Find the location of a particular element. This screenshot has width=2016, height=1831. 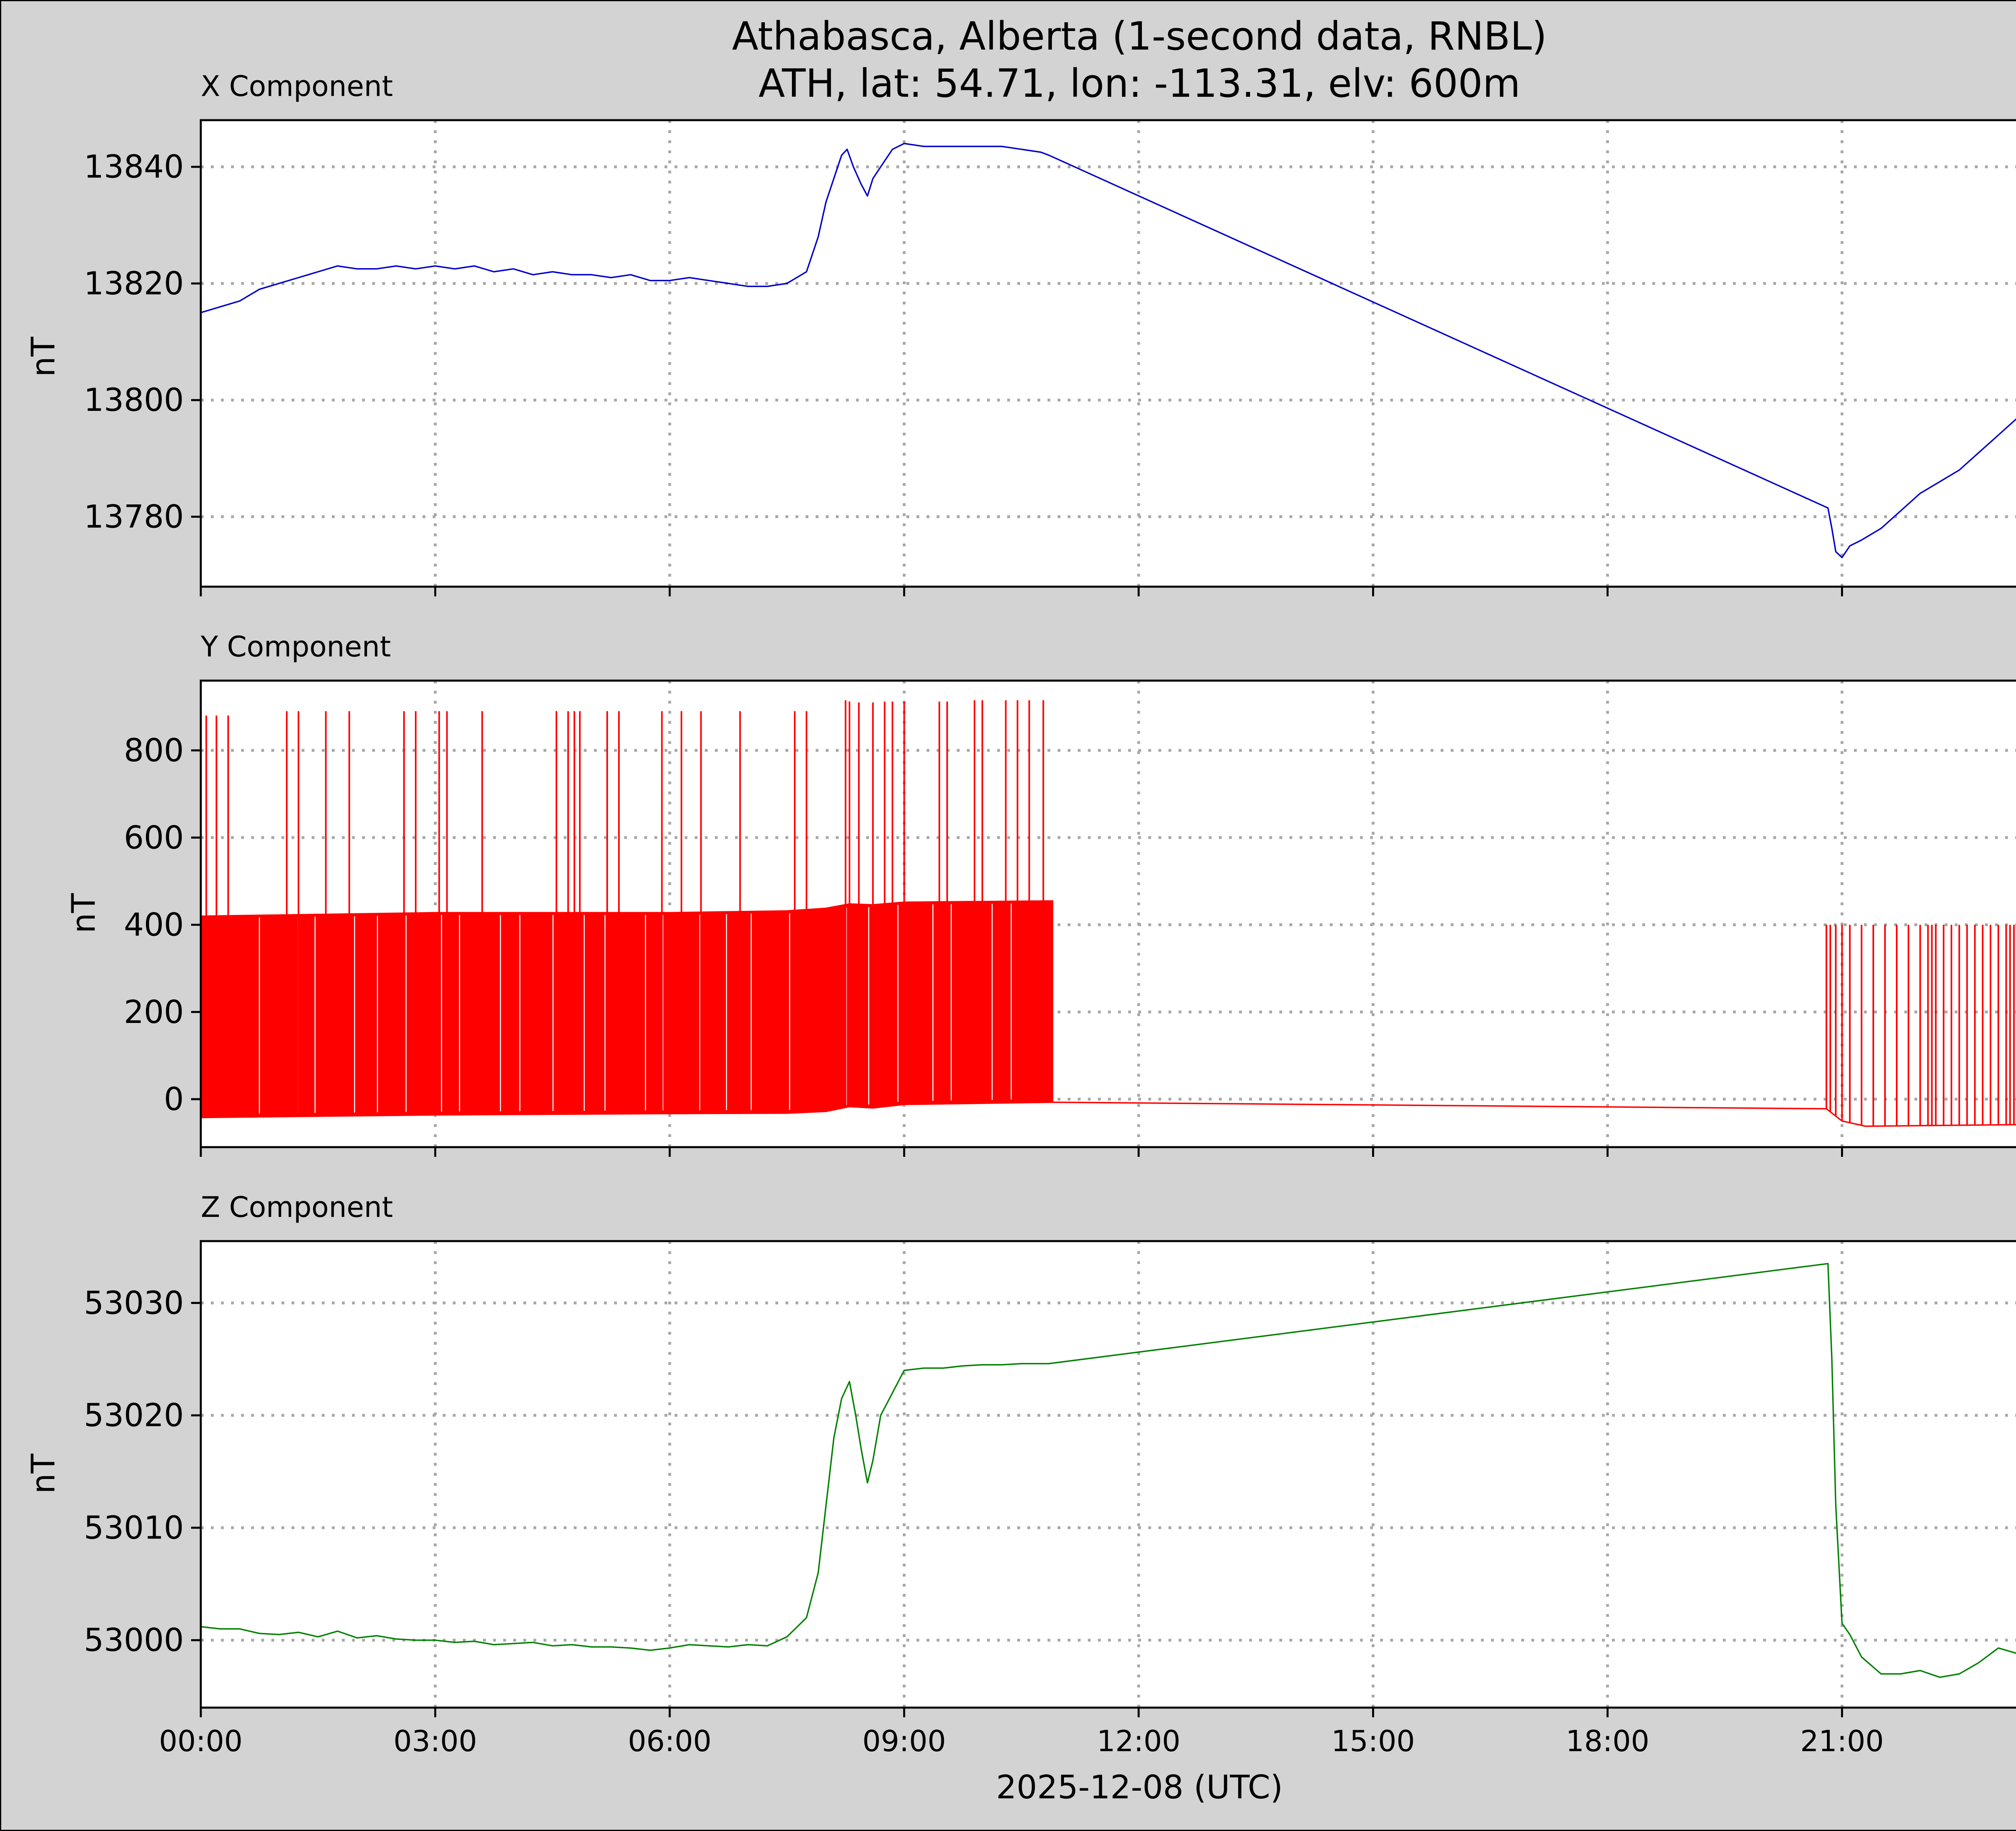

figure-title-line2: ATH, lat: 54.71, lon: -113.31, elv: 600m is located at coordinates (1139, 83).